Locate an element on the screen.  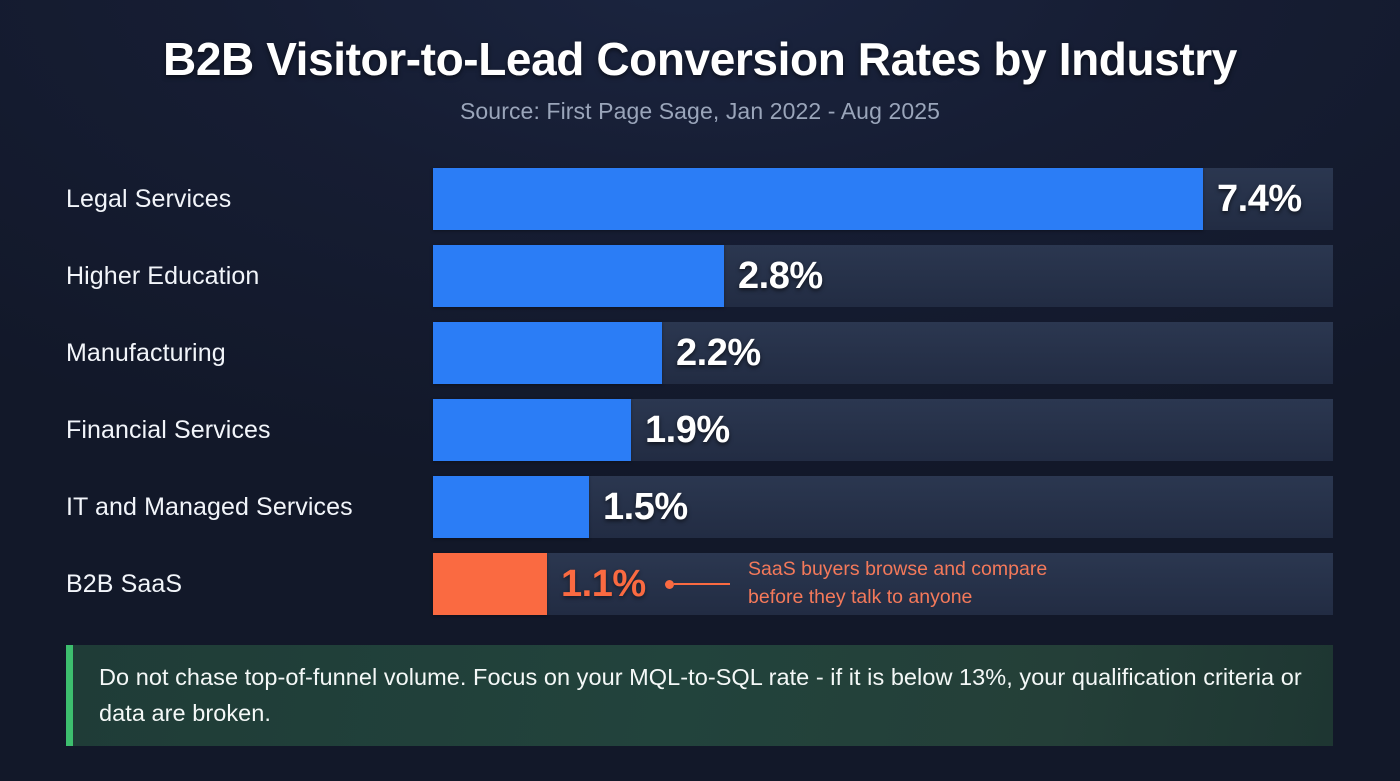
bar-row: IT and Managed Services 1.5% is located at coordinates (700, 507).